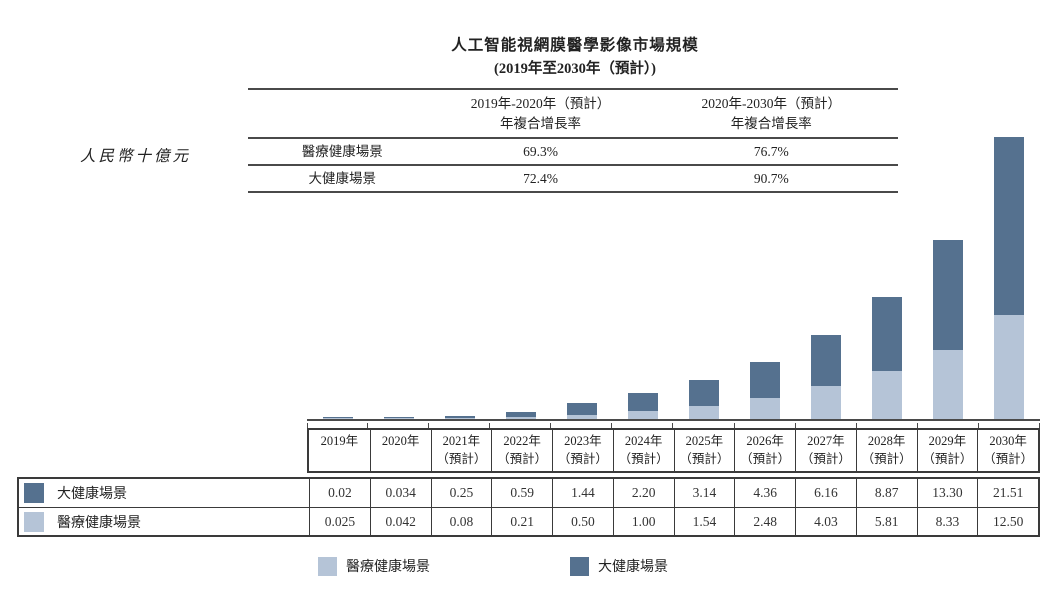 The height and width of the screenshot is (598, 1046). What do you see at coordinates (164, 521) in the screenshot?
I see `data-row-label: 醫療健康場景` at bounding box center [164, 521].